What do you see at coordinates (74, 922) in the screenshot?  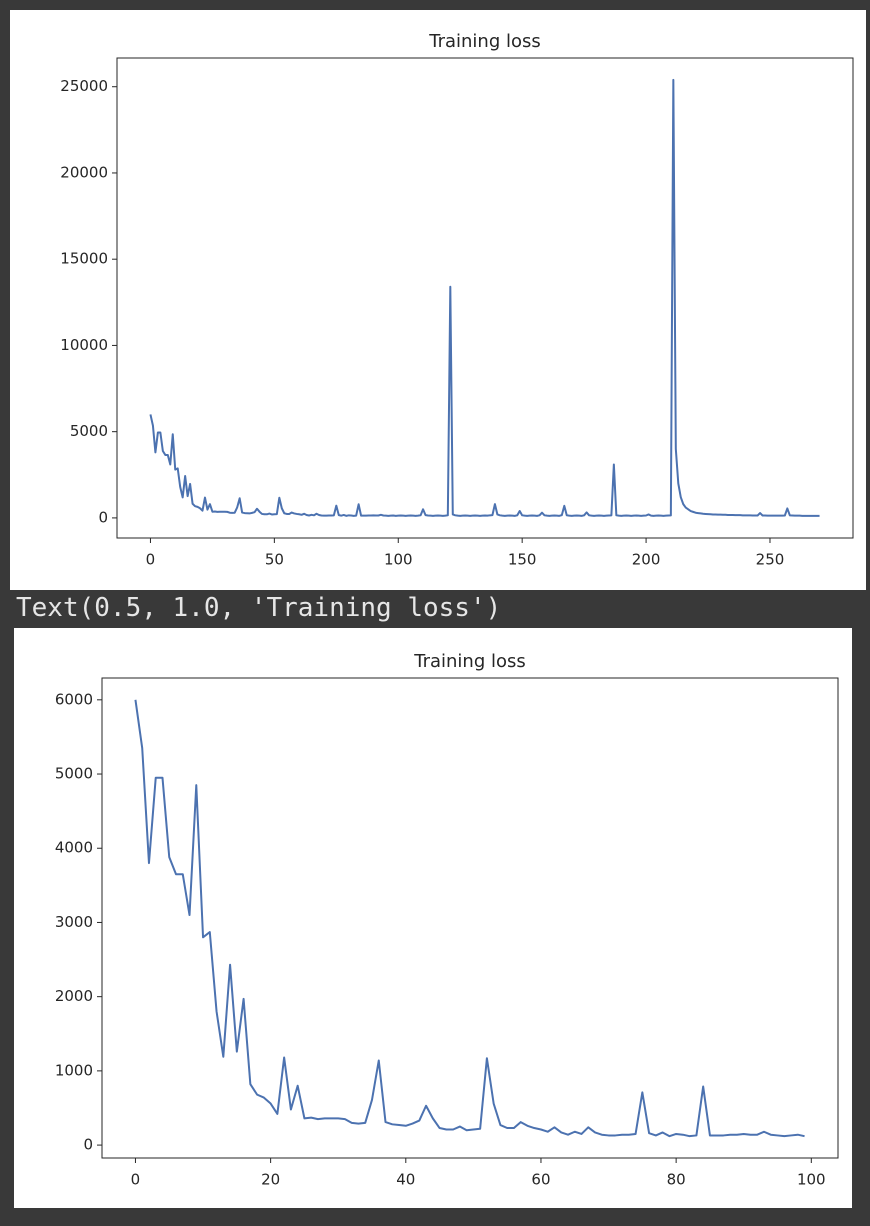 I see `y-tick-label: 3000` at bounding box center [74, 922].